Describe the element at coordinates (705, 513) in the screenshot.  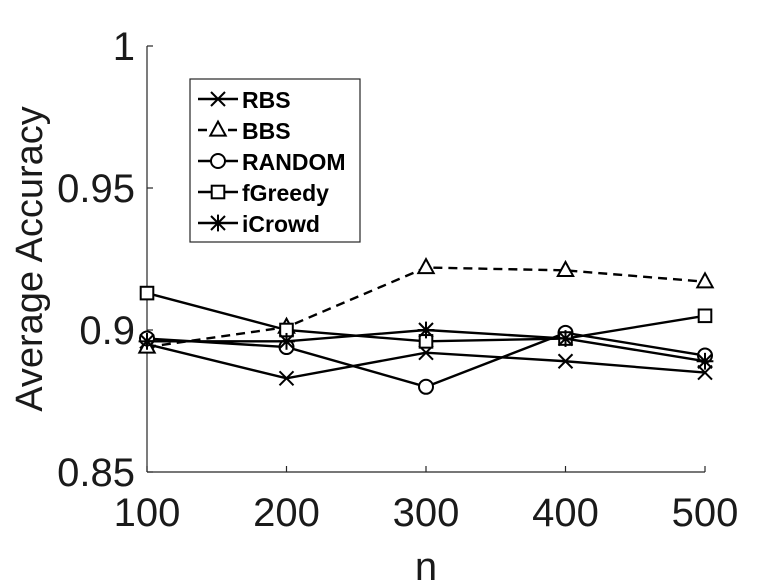
I see `x-tick-label: 500` at that location.